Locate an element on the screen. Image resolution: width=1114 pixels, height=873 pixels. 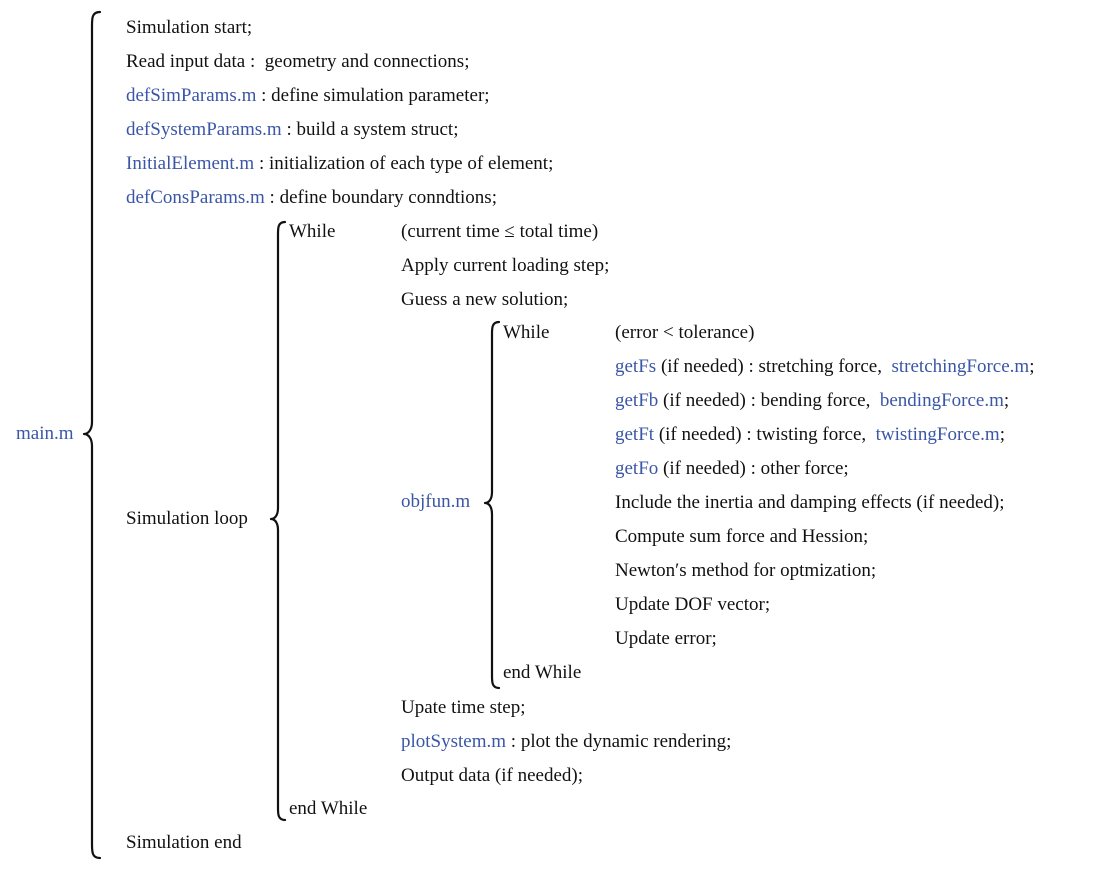
get-fo-line: getFo (if needed) : other force; is located at coordinates (732, 469).